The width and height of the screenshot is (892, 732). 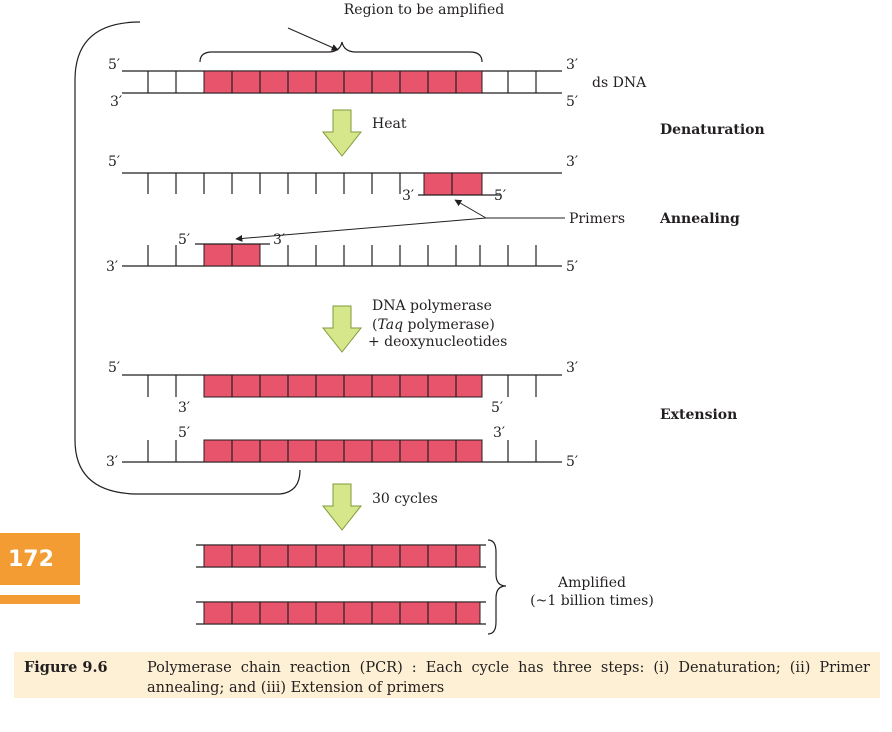 I want to click on primer-pointer-1b, so click(x=470, y=209).